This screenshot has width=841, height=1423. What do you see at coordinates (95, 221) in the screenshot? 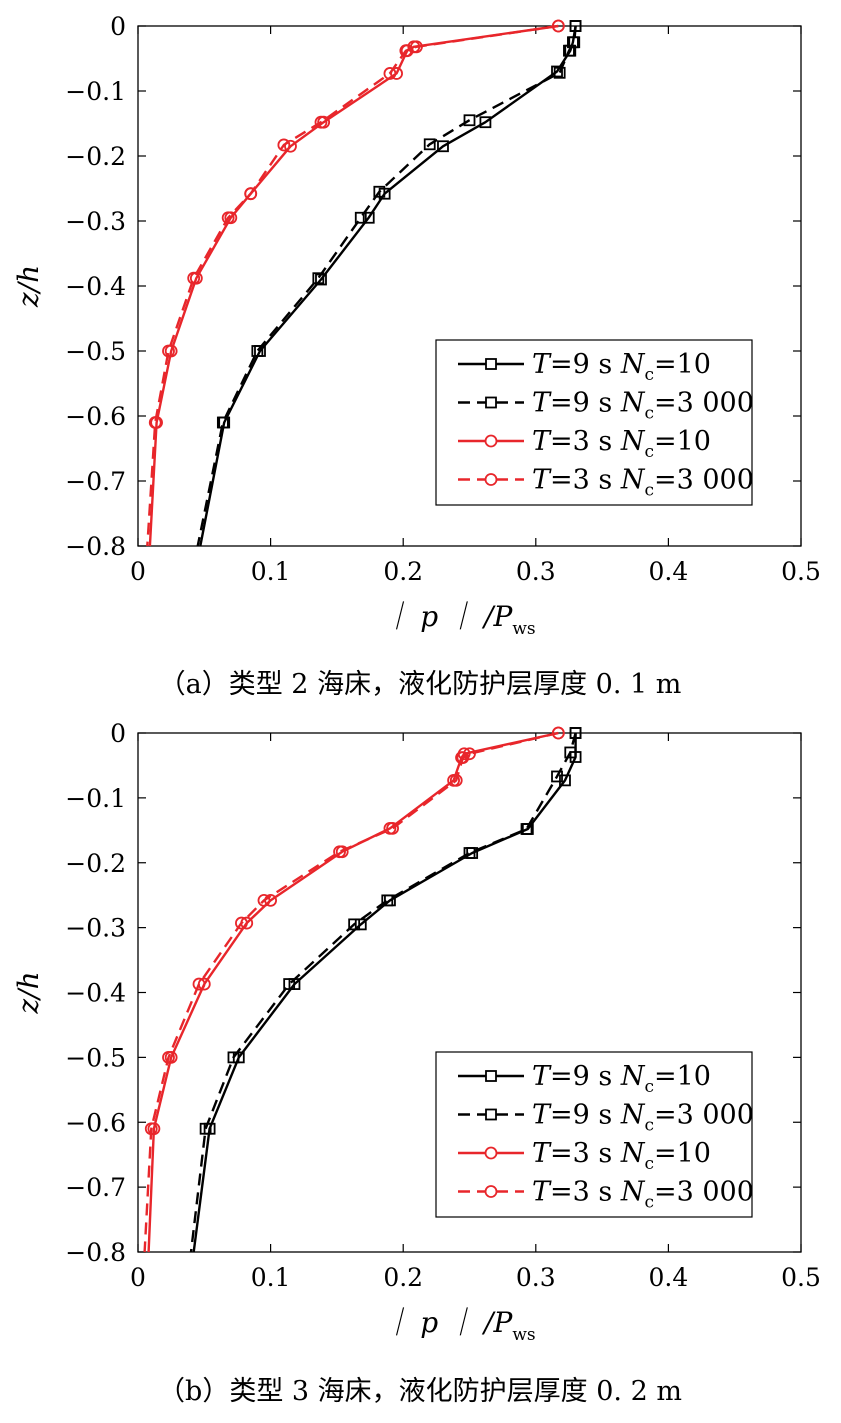
I see `y-tick-label: −0.3` at bounding box center [95, 221].